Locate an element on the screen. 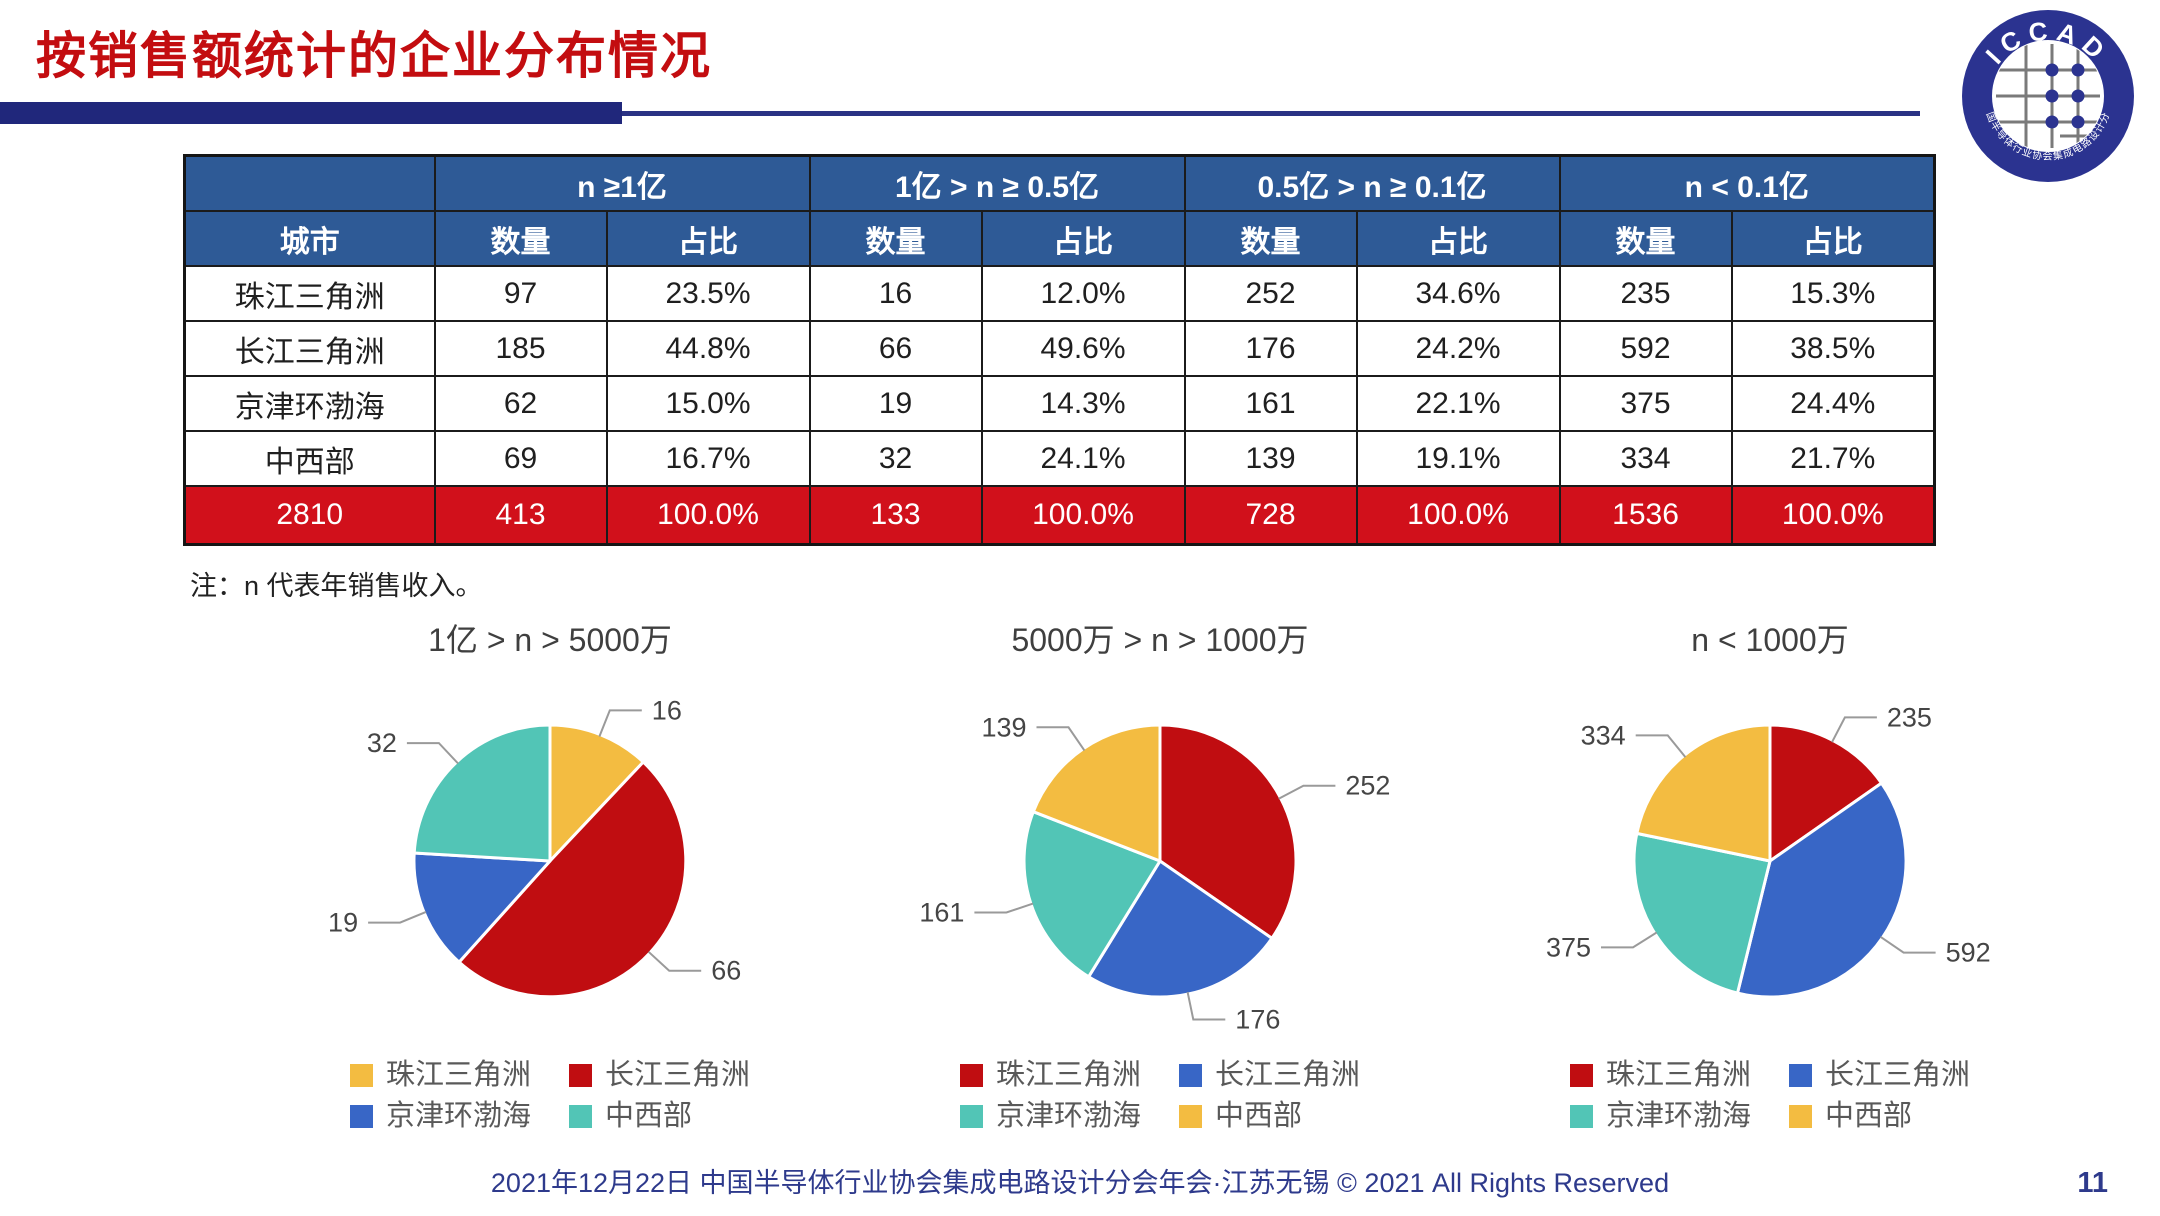 This screenshot has height=1216, width=2160. total-value-cell: 1536 is located at coordinates (1645, 515).